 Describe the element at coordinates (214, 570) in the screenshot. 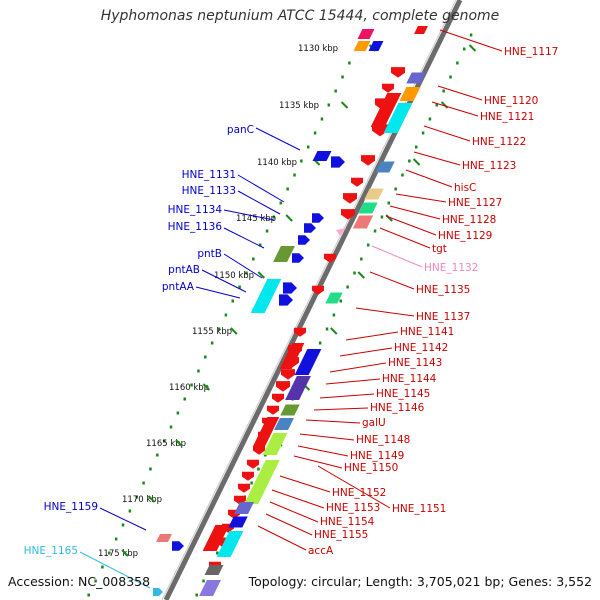

I see `gene-block-gray` at that location.